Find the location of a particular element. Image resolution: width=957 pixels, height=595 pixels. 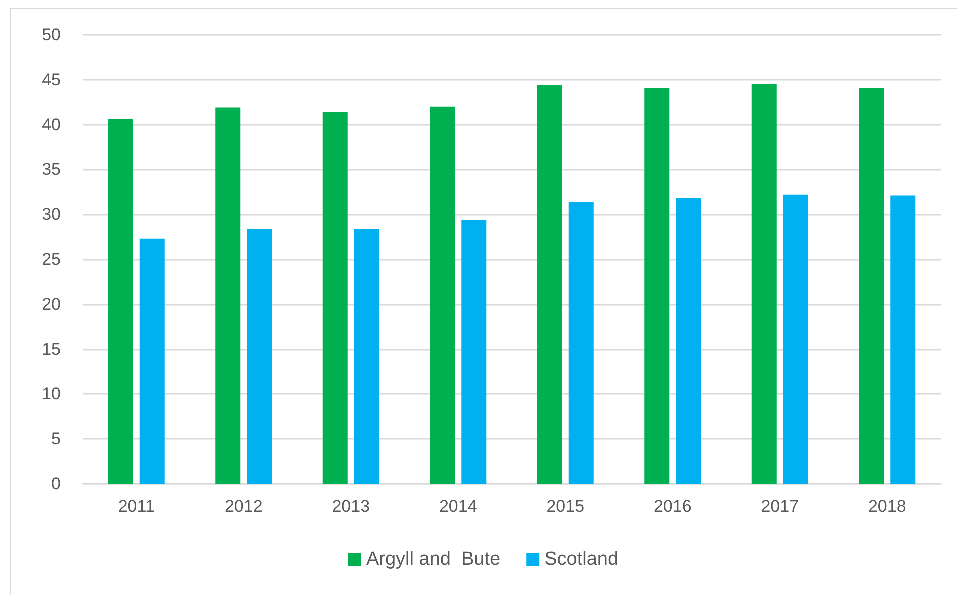

x-tick-label: 2011 is located at coordinates (136, 506).